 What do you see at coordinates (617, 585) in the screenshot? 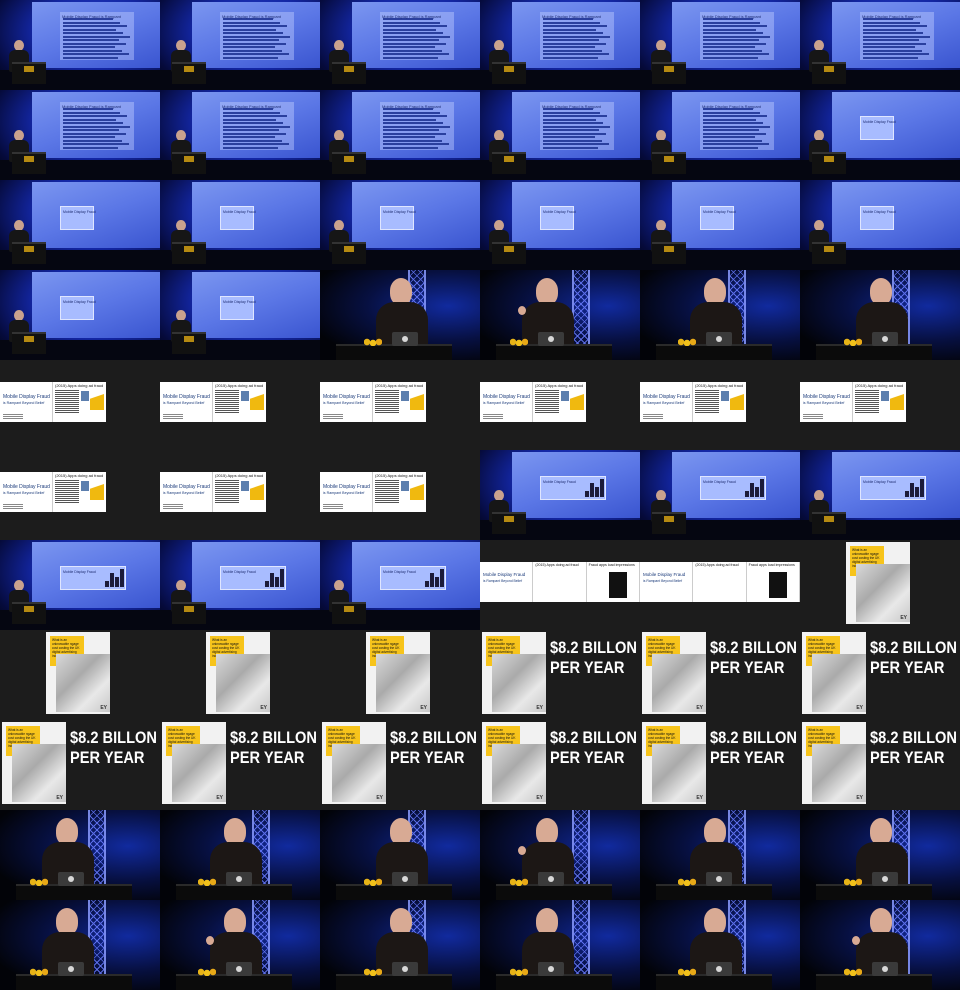
I see `bar-chart` at bounding box center [617, 585].